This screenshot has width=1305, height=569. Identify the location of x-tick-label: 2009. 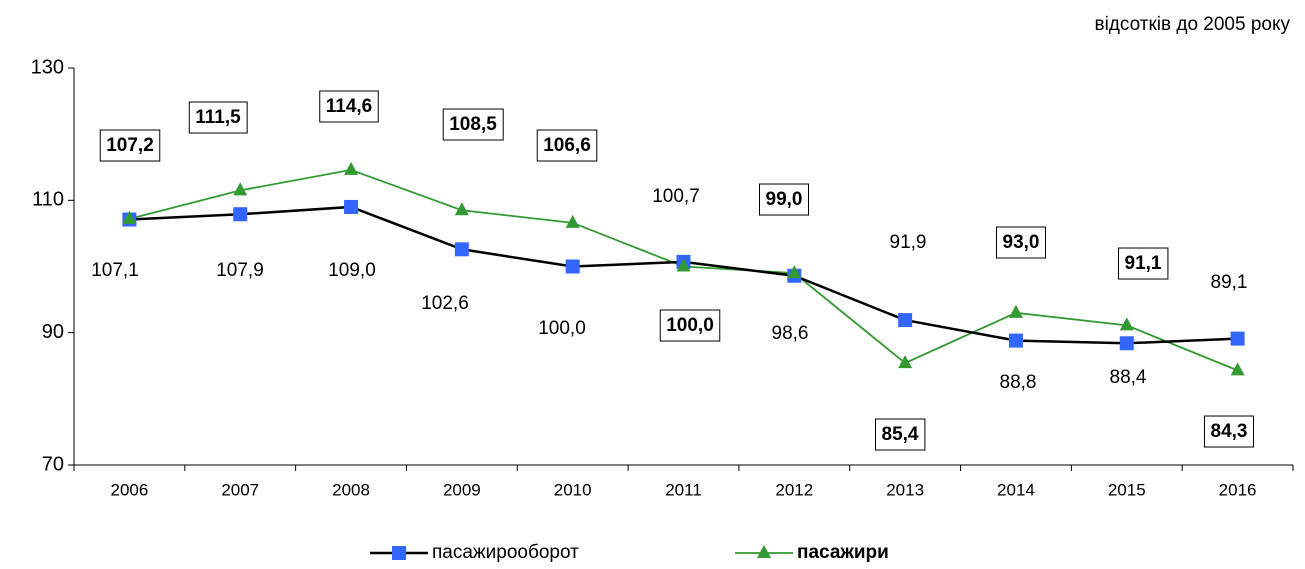
(462, 489).